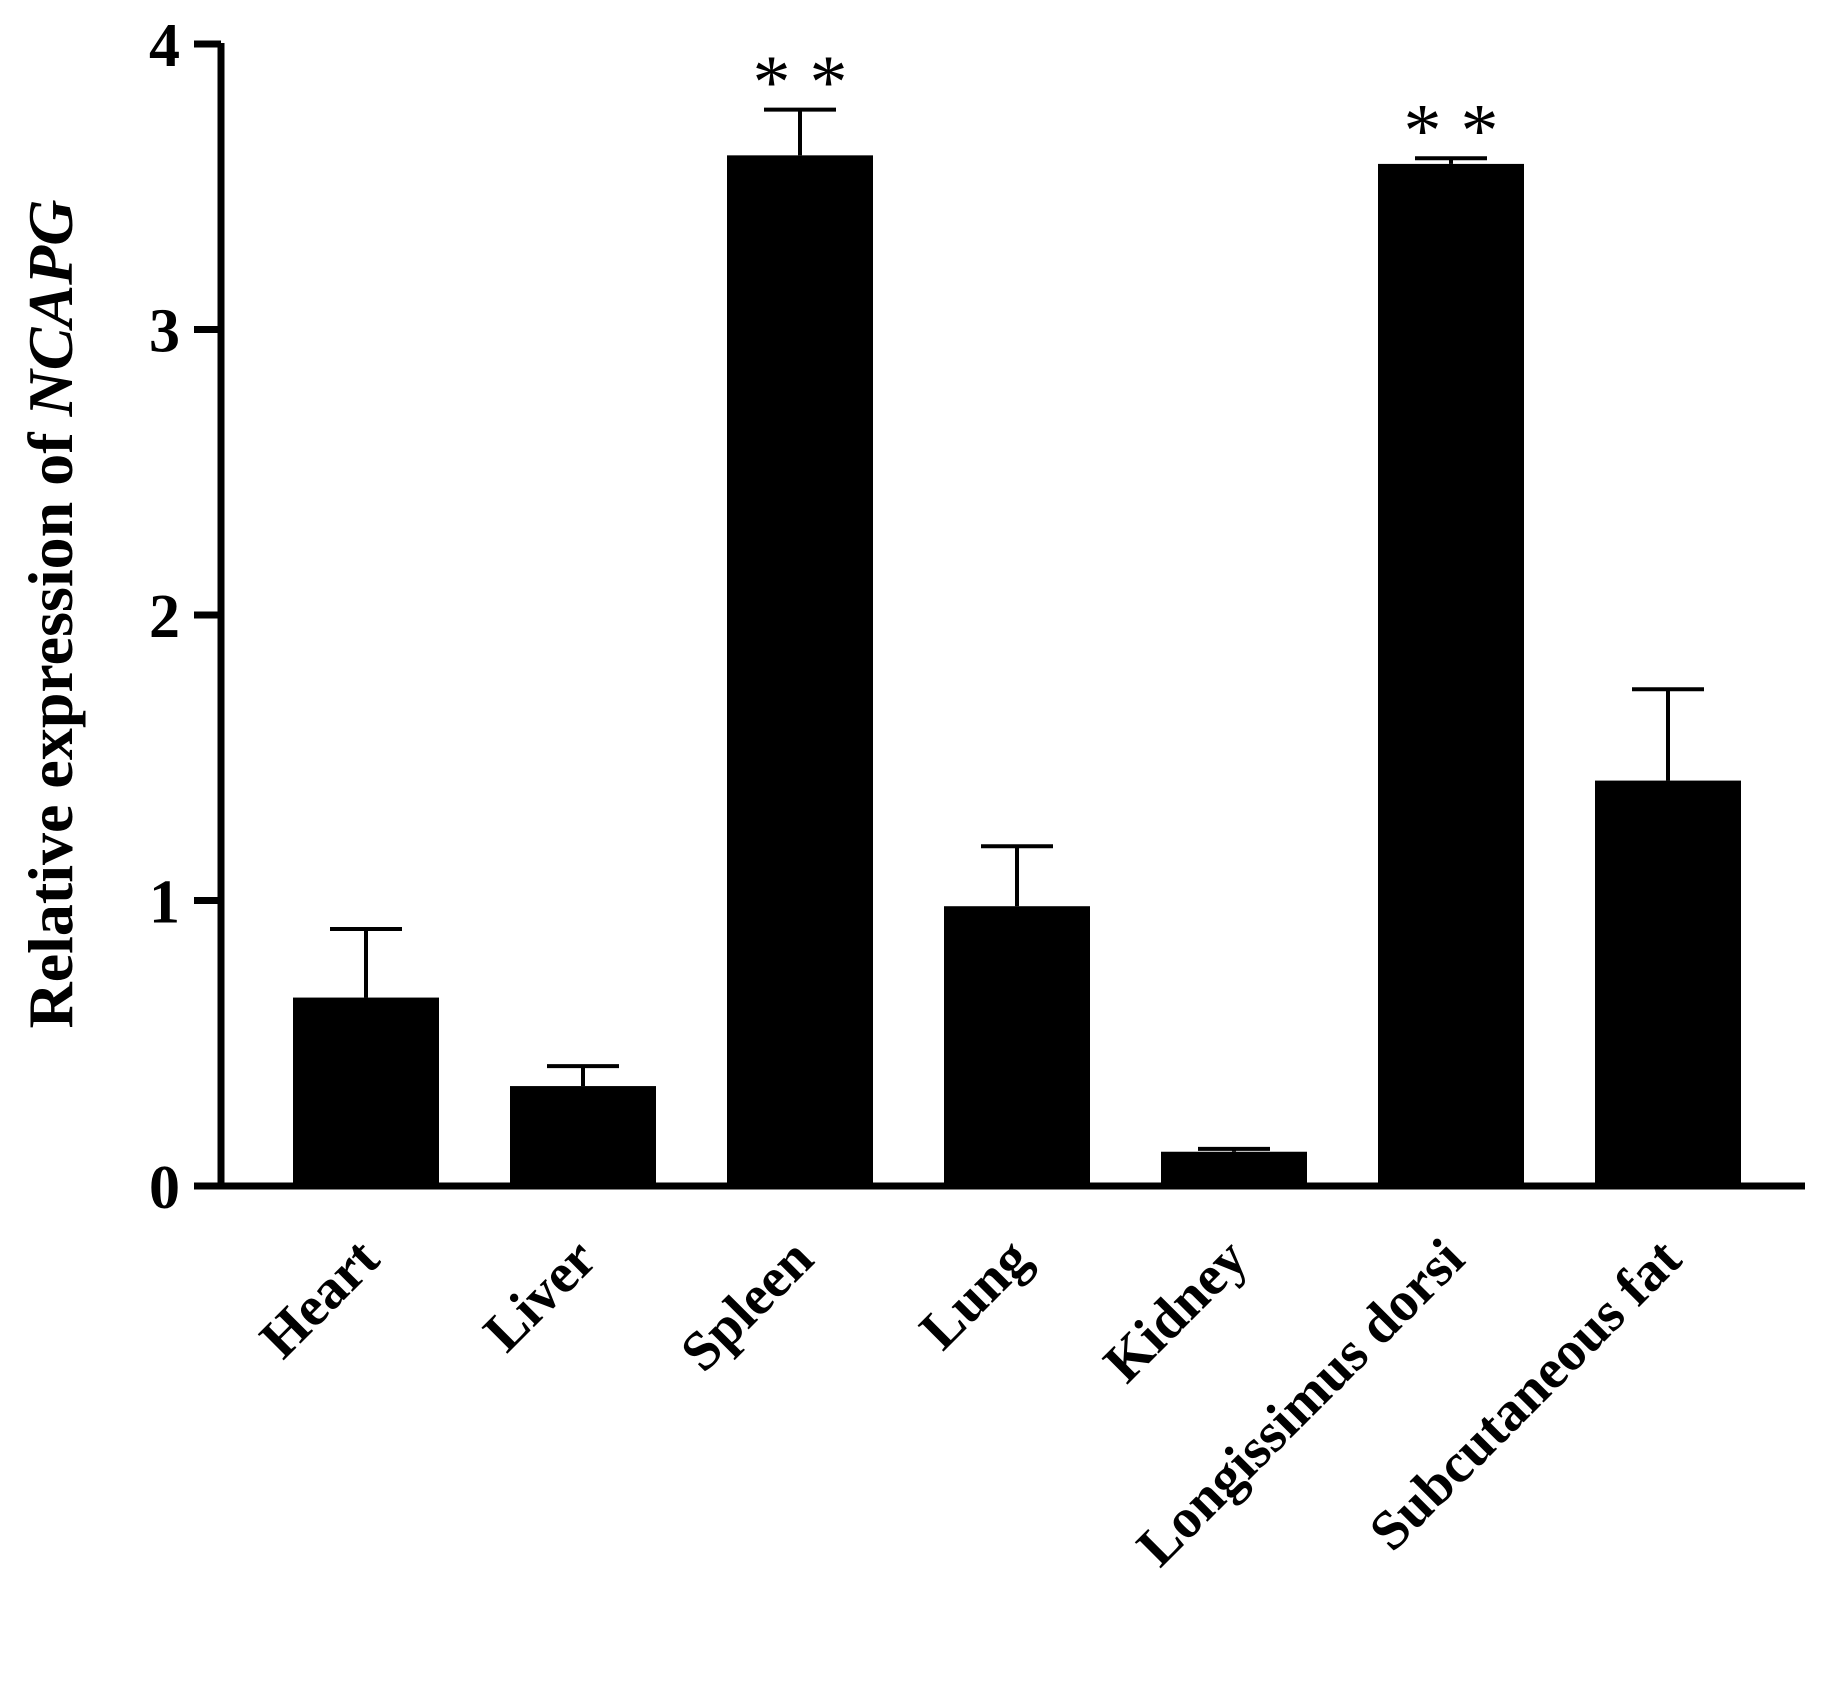  Describe the element at coordinates (319, 1298) in the screenshot. I see `x-tick-label-0: Heart` at that location.